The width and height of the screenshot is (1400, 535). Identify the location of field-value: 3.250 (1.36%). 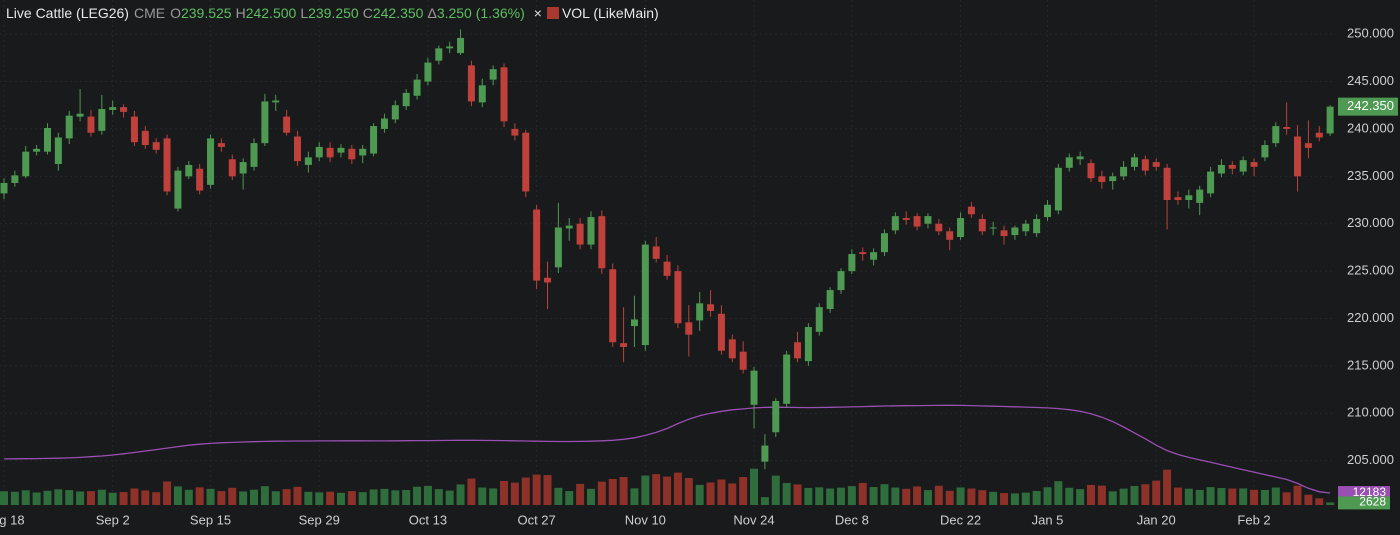
(480, 13).